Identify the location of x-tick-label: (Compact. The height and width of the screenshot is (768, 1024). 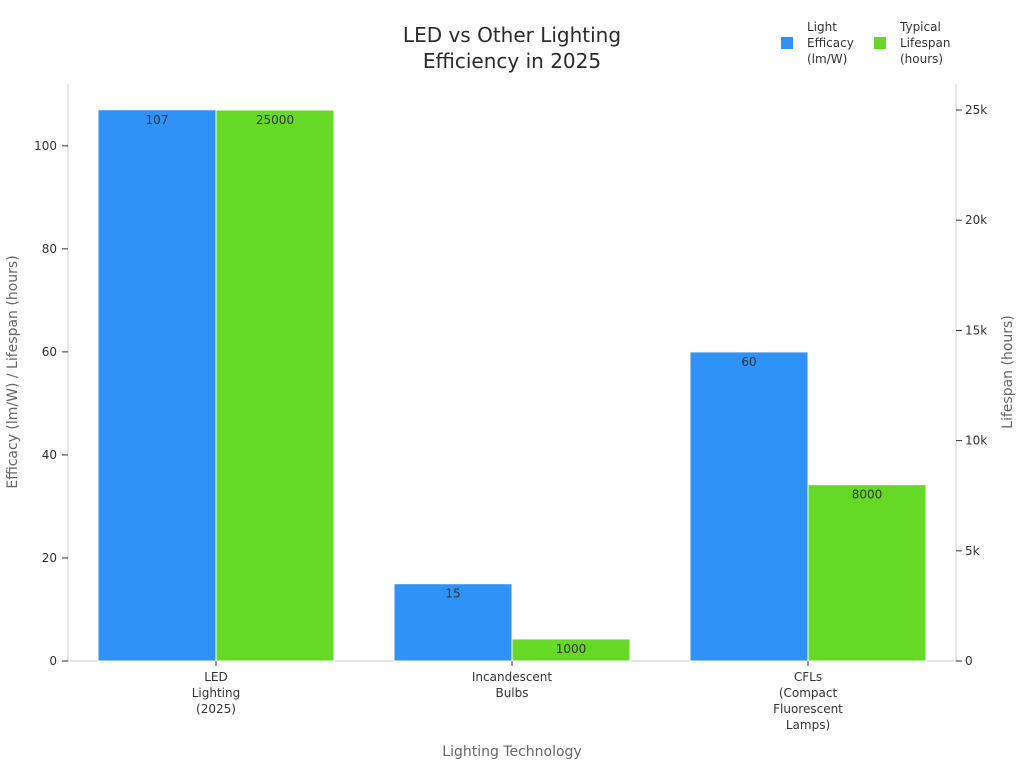
(808, 693).